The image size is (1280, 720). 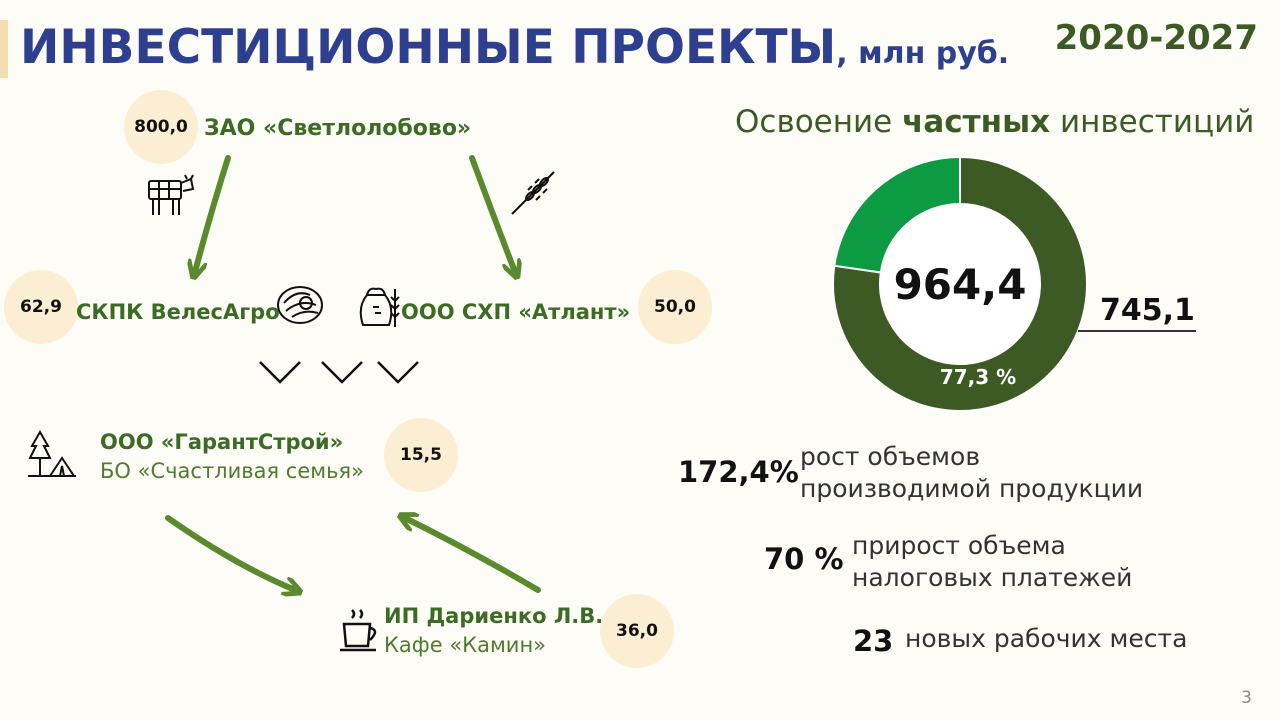 I want to click on highlight-leader-line, so click(x=1137, y=331).